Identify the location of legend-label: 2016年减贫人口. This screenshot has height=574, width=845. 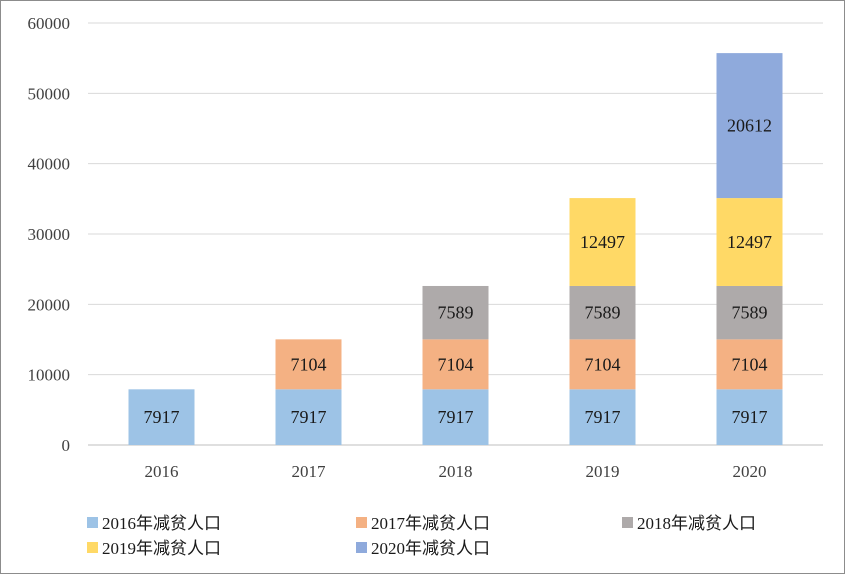
(161, 523).